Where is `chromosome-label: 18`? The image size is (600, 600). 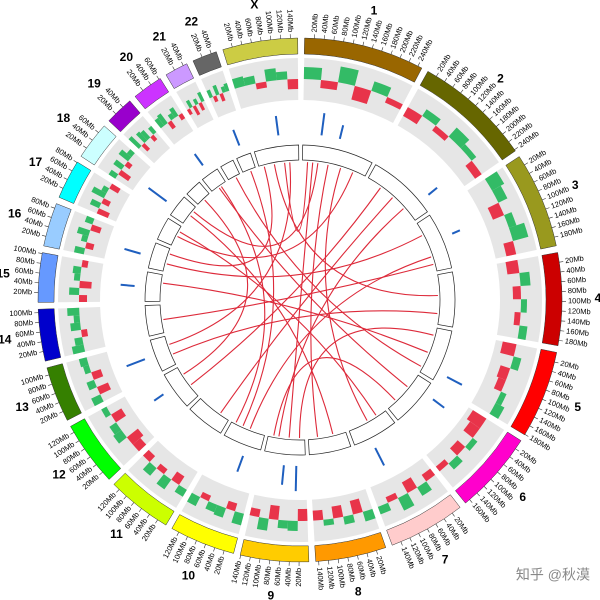 chromosome-label: 18 is located at coordinates (64, 118).